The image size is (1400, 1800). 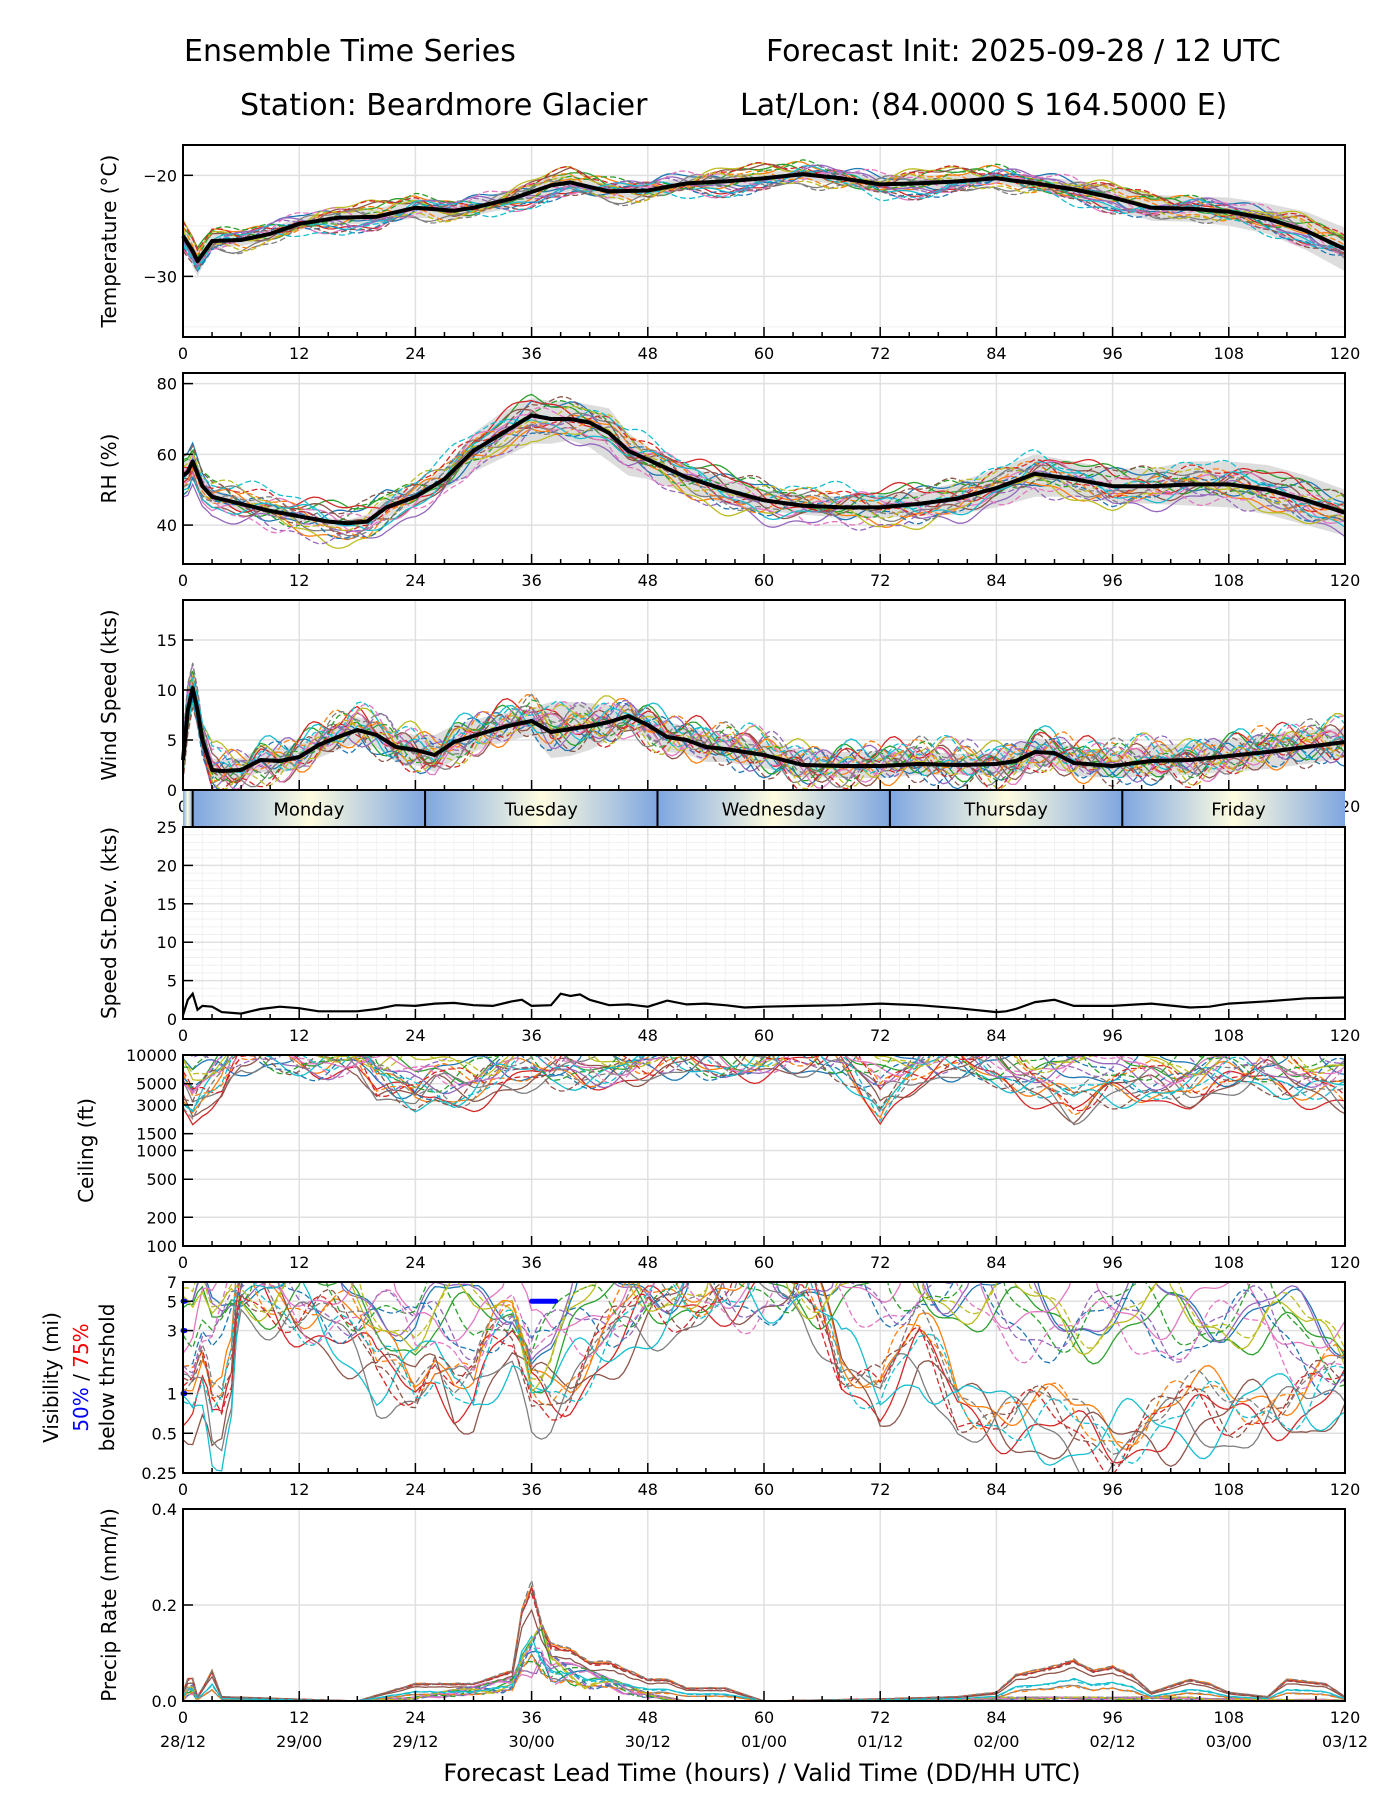 What do you see at coordinates (109, 923) in the screenshot?
I see `y-axis-label: Speed St.Dev. (kts)` at bounding box center [109, 923].